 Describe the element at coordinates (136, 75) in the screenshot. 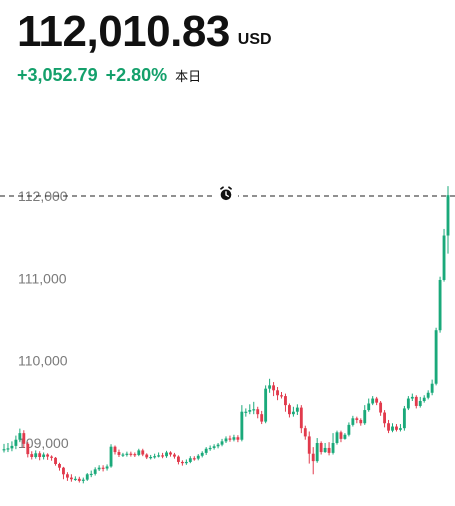

I see `price-change-percent: +2.80%` at that location.